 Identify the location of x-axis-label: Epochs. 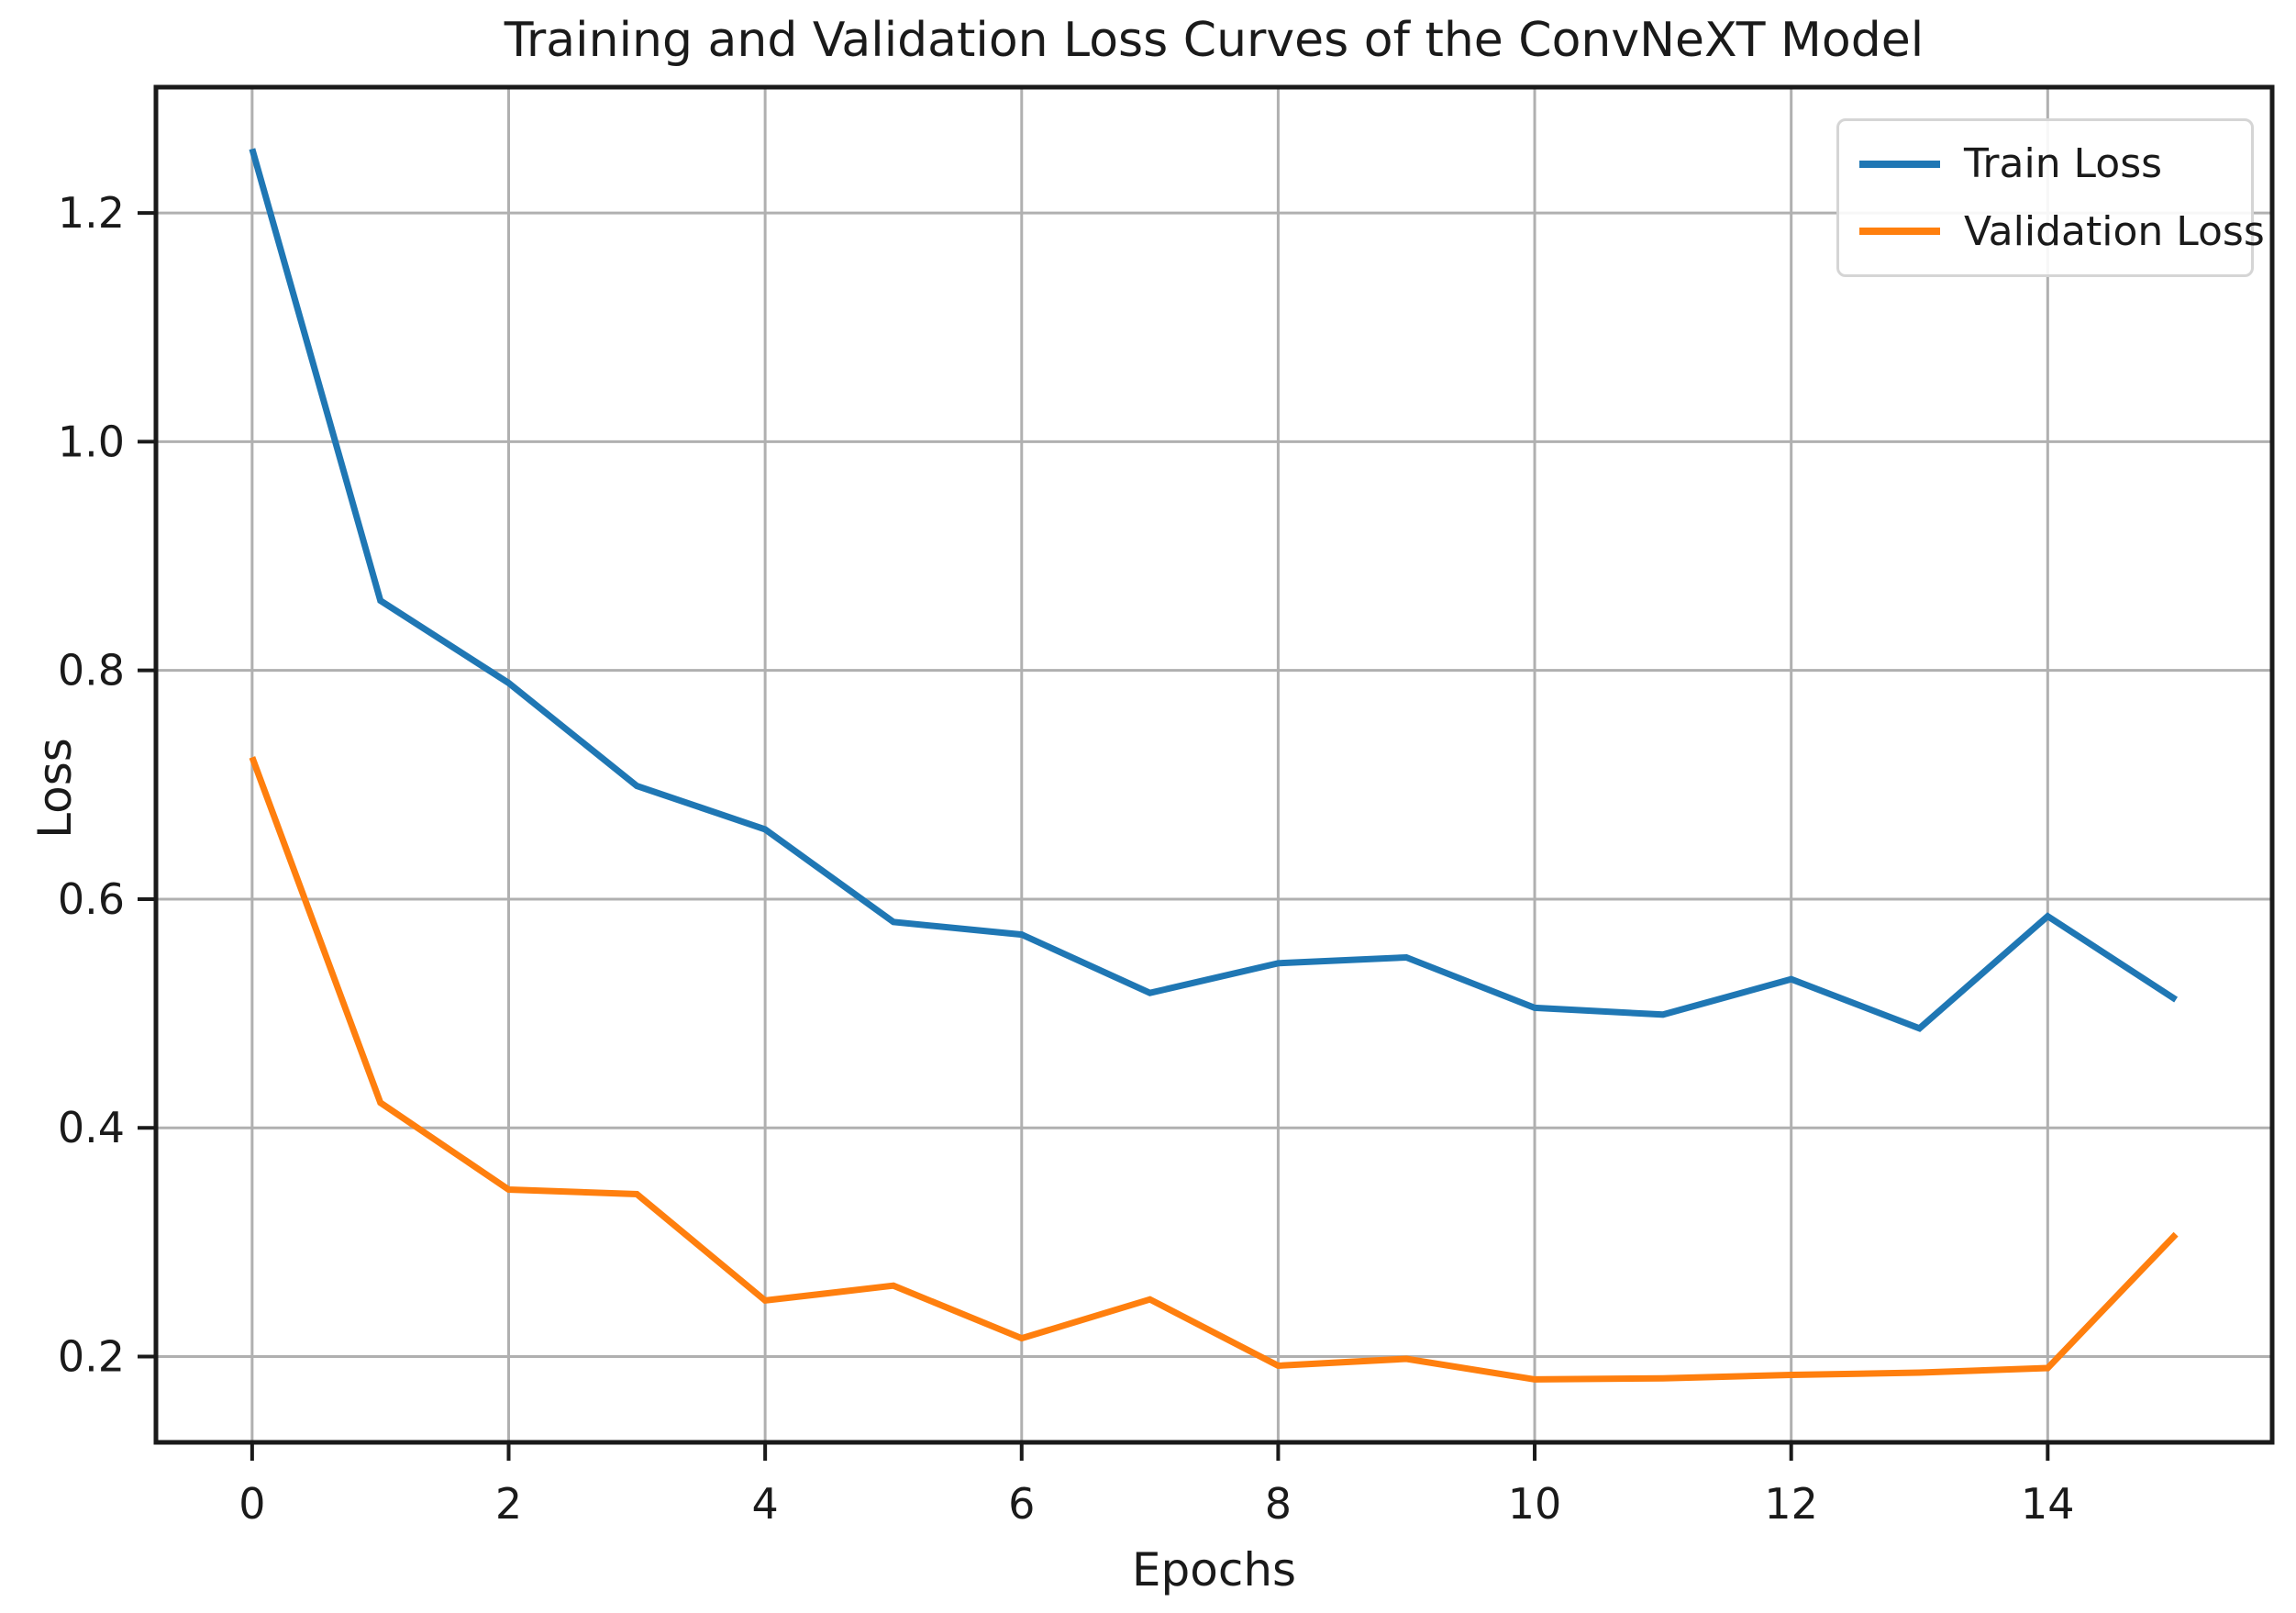
(1214, 1569).